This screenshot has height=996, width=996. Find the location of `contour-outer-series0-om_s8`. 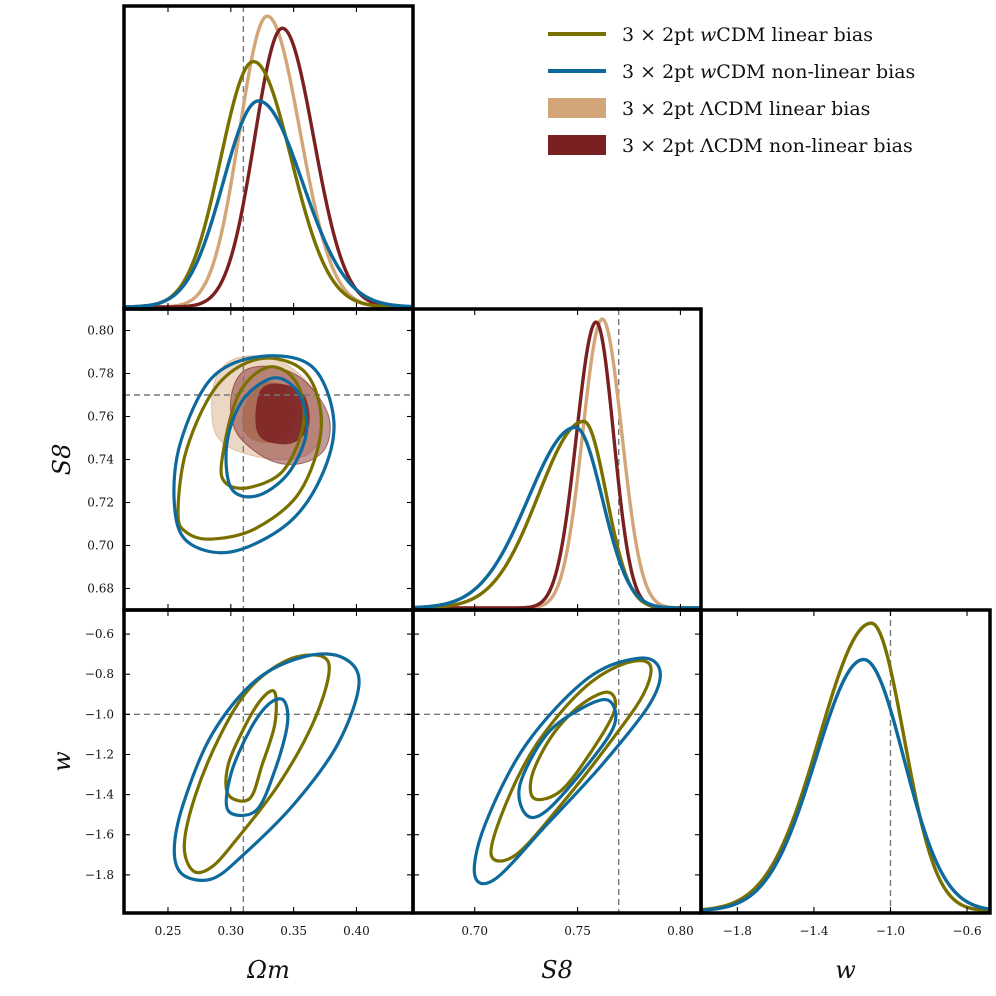

contour-outer-series0-om_s8 is located at coordinates (249, 448).